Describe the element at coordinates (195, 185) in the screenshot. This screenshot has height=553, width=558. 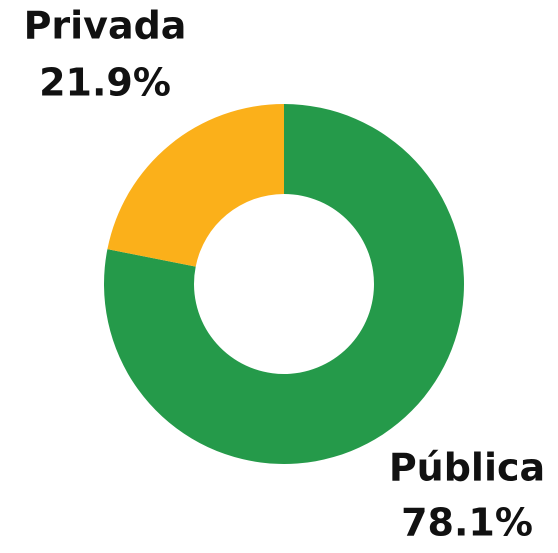
I see `donut-slice` at that location.